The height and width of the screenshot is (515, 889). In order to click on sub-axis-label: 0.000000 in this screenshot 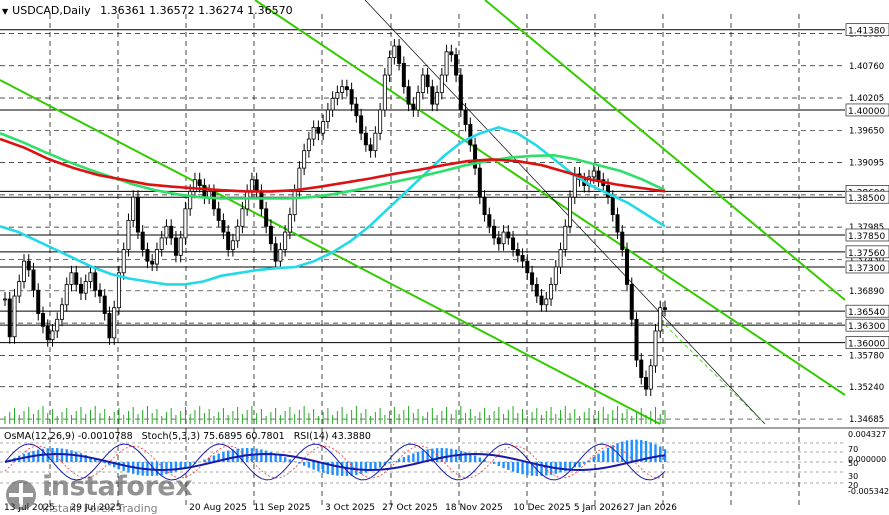, I will do `click(867, 459)`.